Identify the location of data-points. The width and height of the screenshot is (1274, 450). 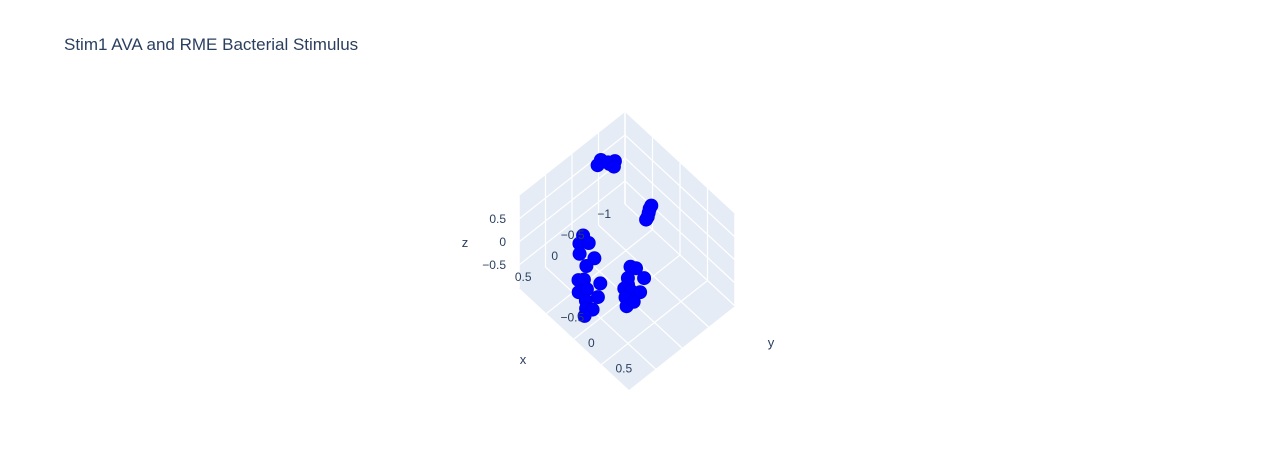
(615, 238).